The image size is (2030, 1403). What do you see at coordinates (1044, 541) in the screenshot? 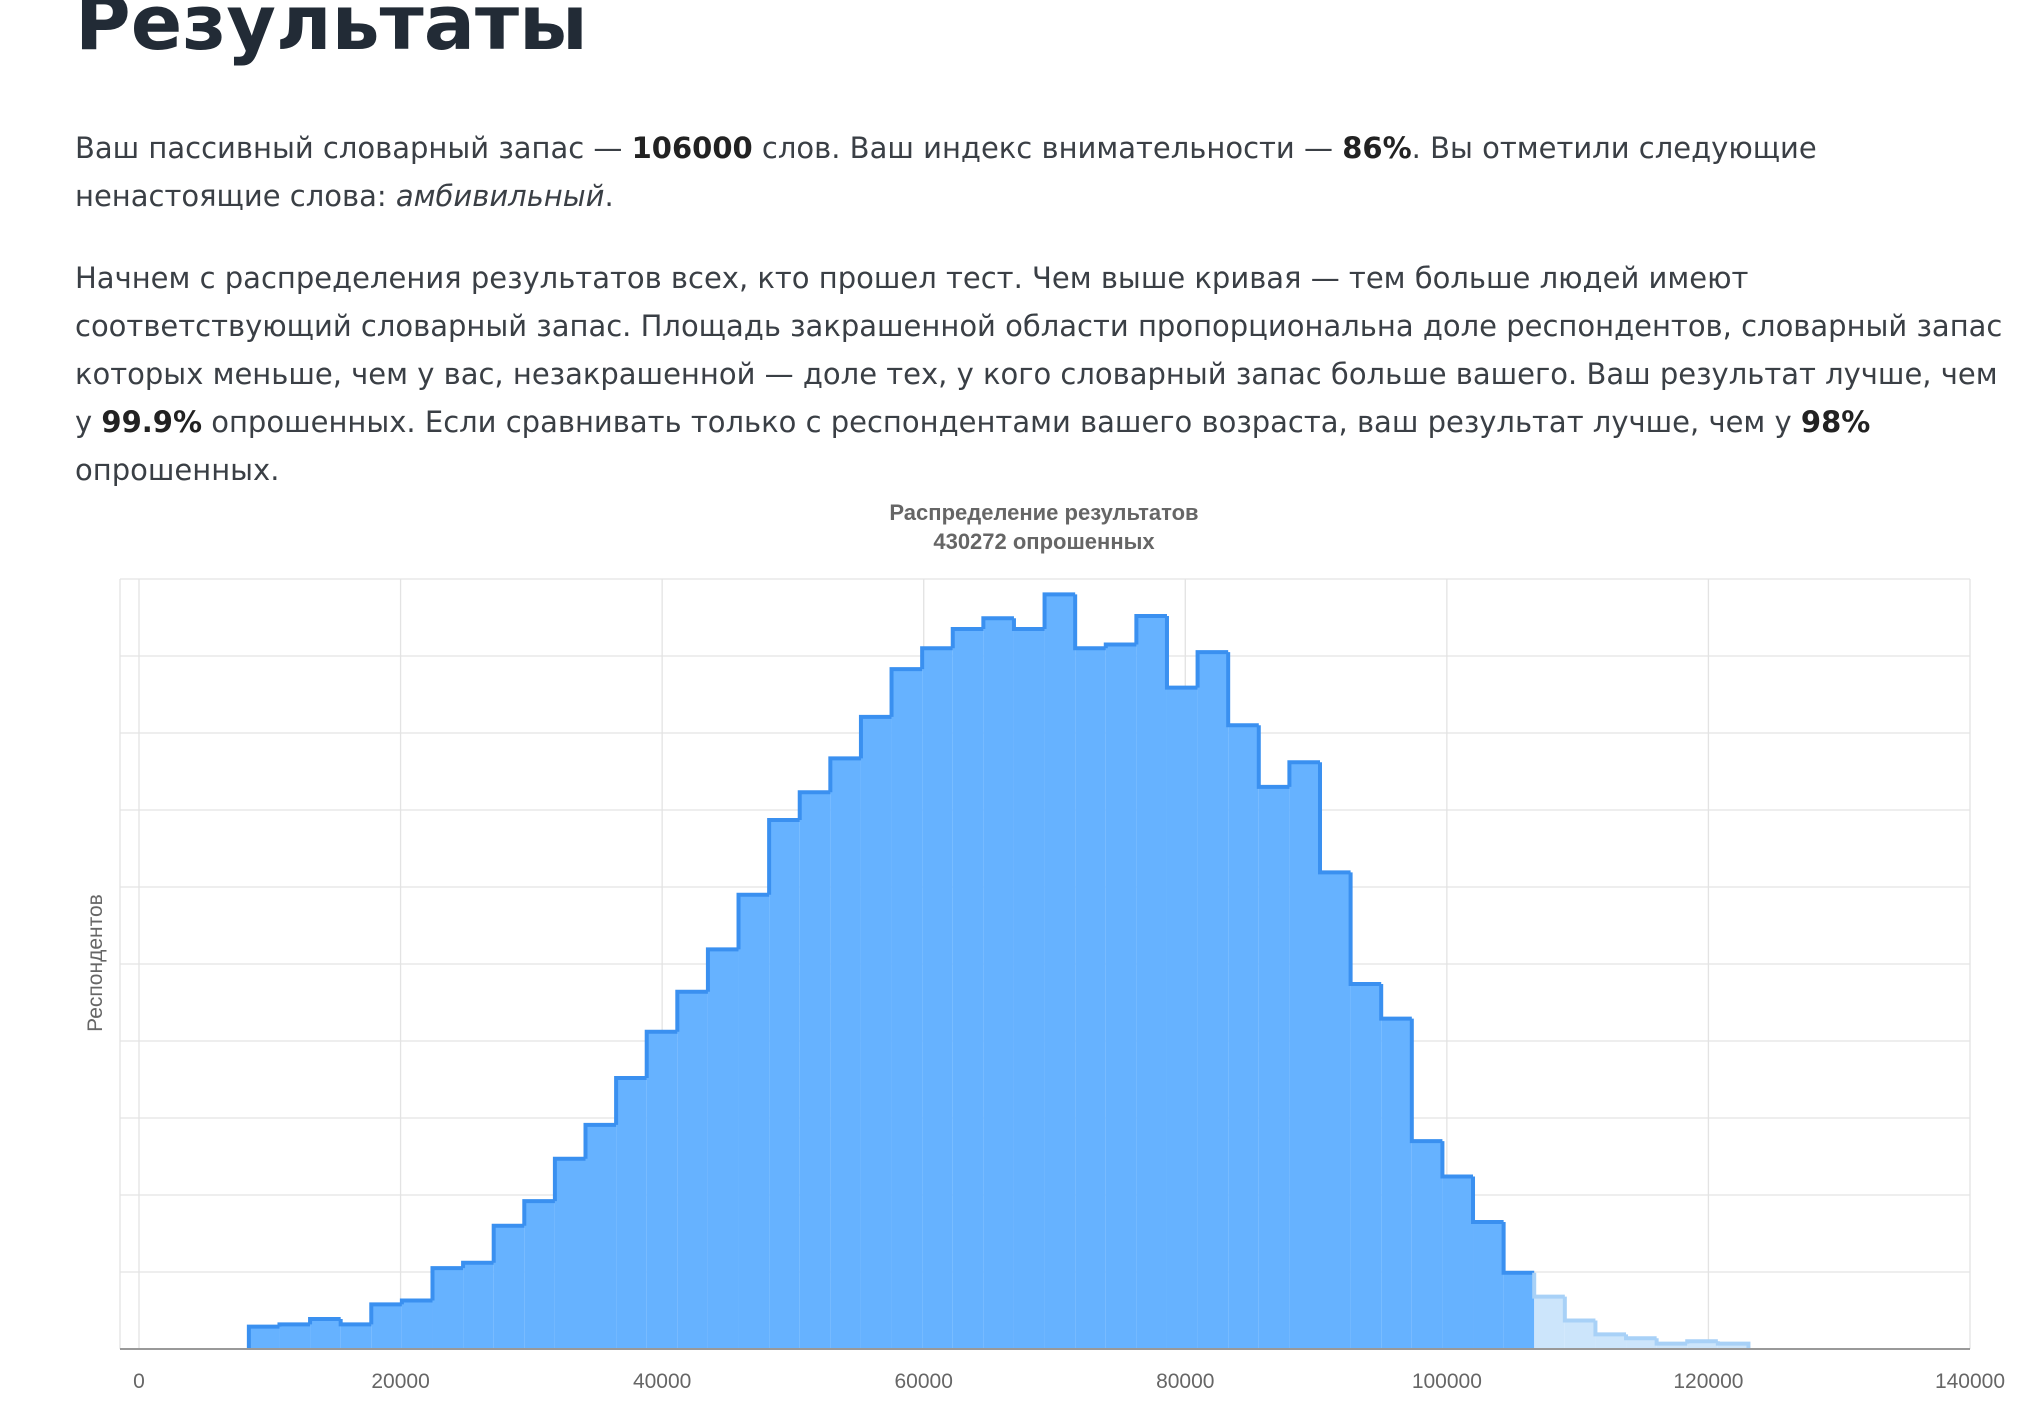
I see `chart-subtitle: 430272 опрошенных` at bounding box center [1044, 541].